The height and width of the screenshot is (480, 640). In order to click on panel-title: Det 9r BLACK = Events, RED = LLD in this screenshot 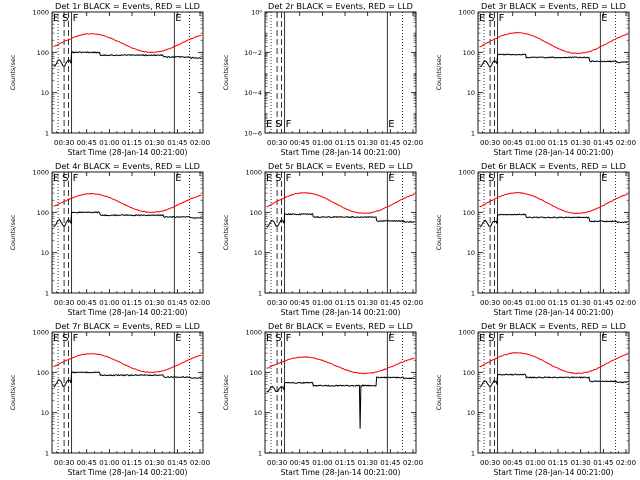, I will do `click(553, 326)`.